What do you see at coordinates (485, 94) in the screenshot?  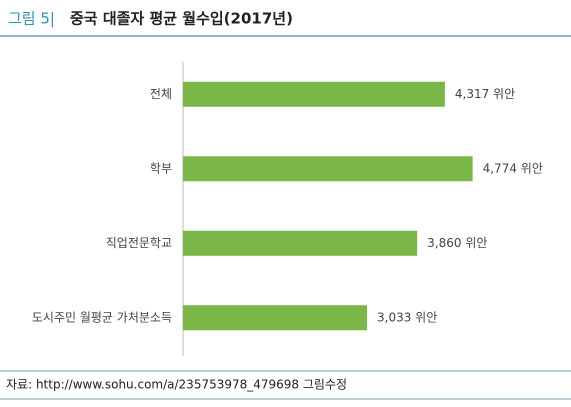 I see `data-label: 4,317 위안` at bounding box center [485, 94].